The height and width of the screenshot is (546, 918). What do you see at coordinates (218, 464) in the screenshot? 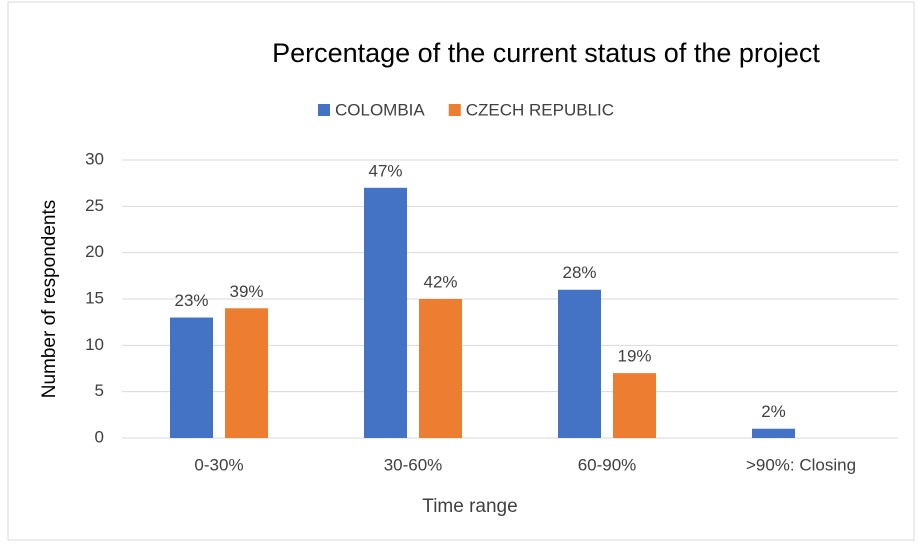
I see `x-tick-label: 0-30%` at bounding box center [218, 464].